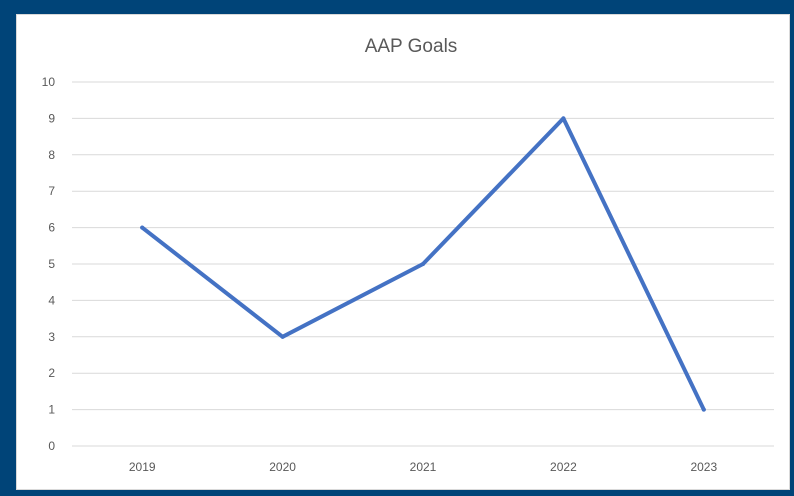 The image size is (794, 496). What do you see at coordinates (51, 264) in the screenshot?
I see `y-tick-label: 5` at bounding box center [51, 264].